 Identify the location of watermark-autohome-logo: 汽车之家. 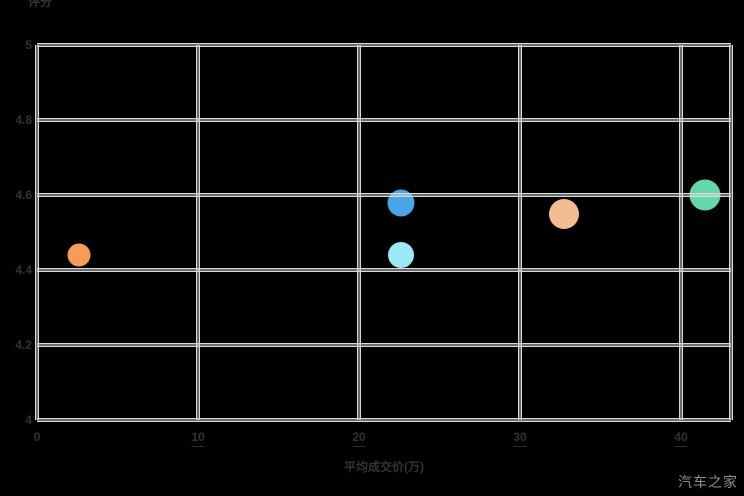
(708, 482).